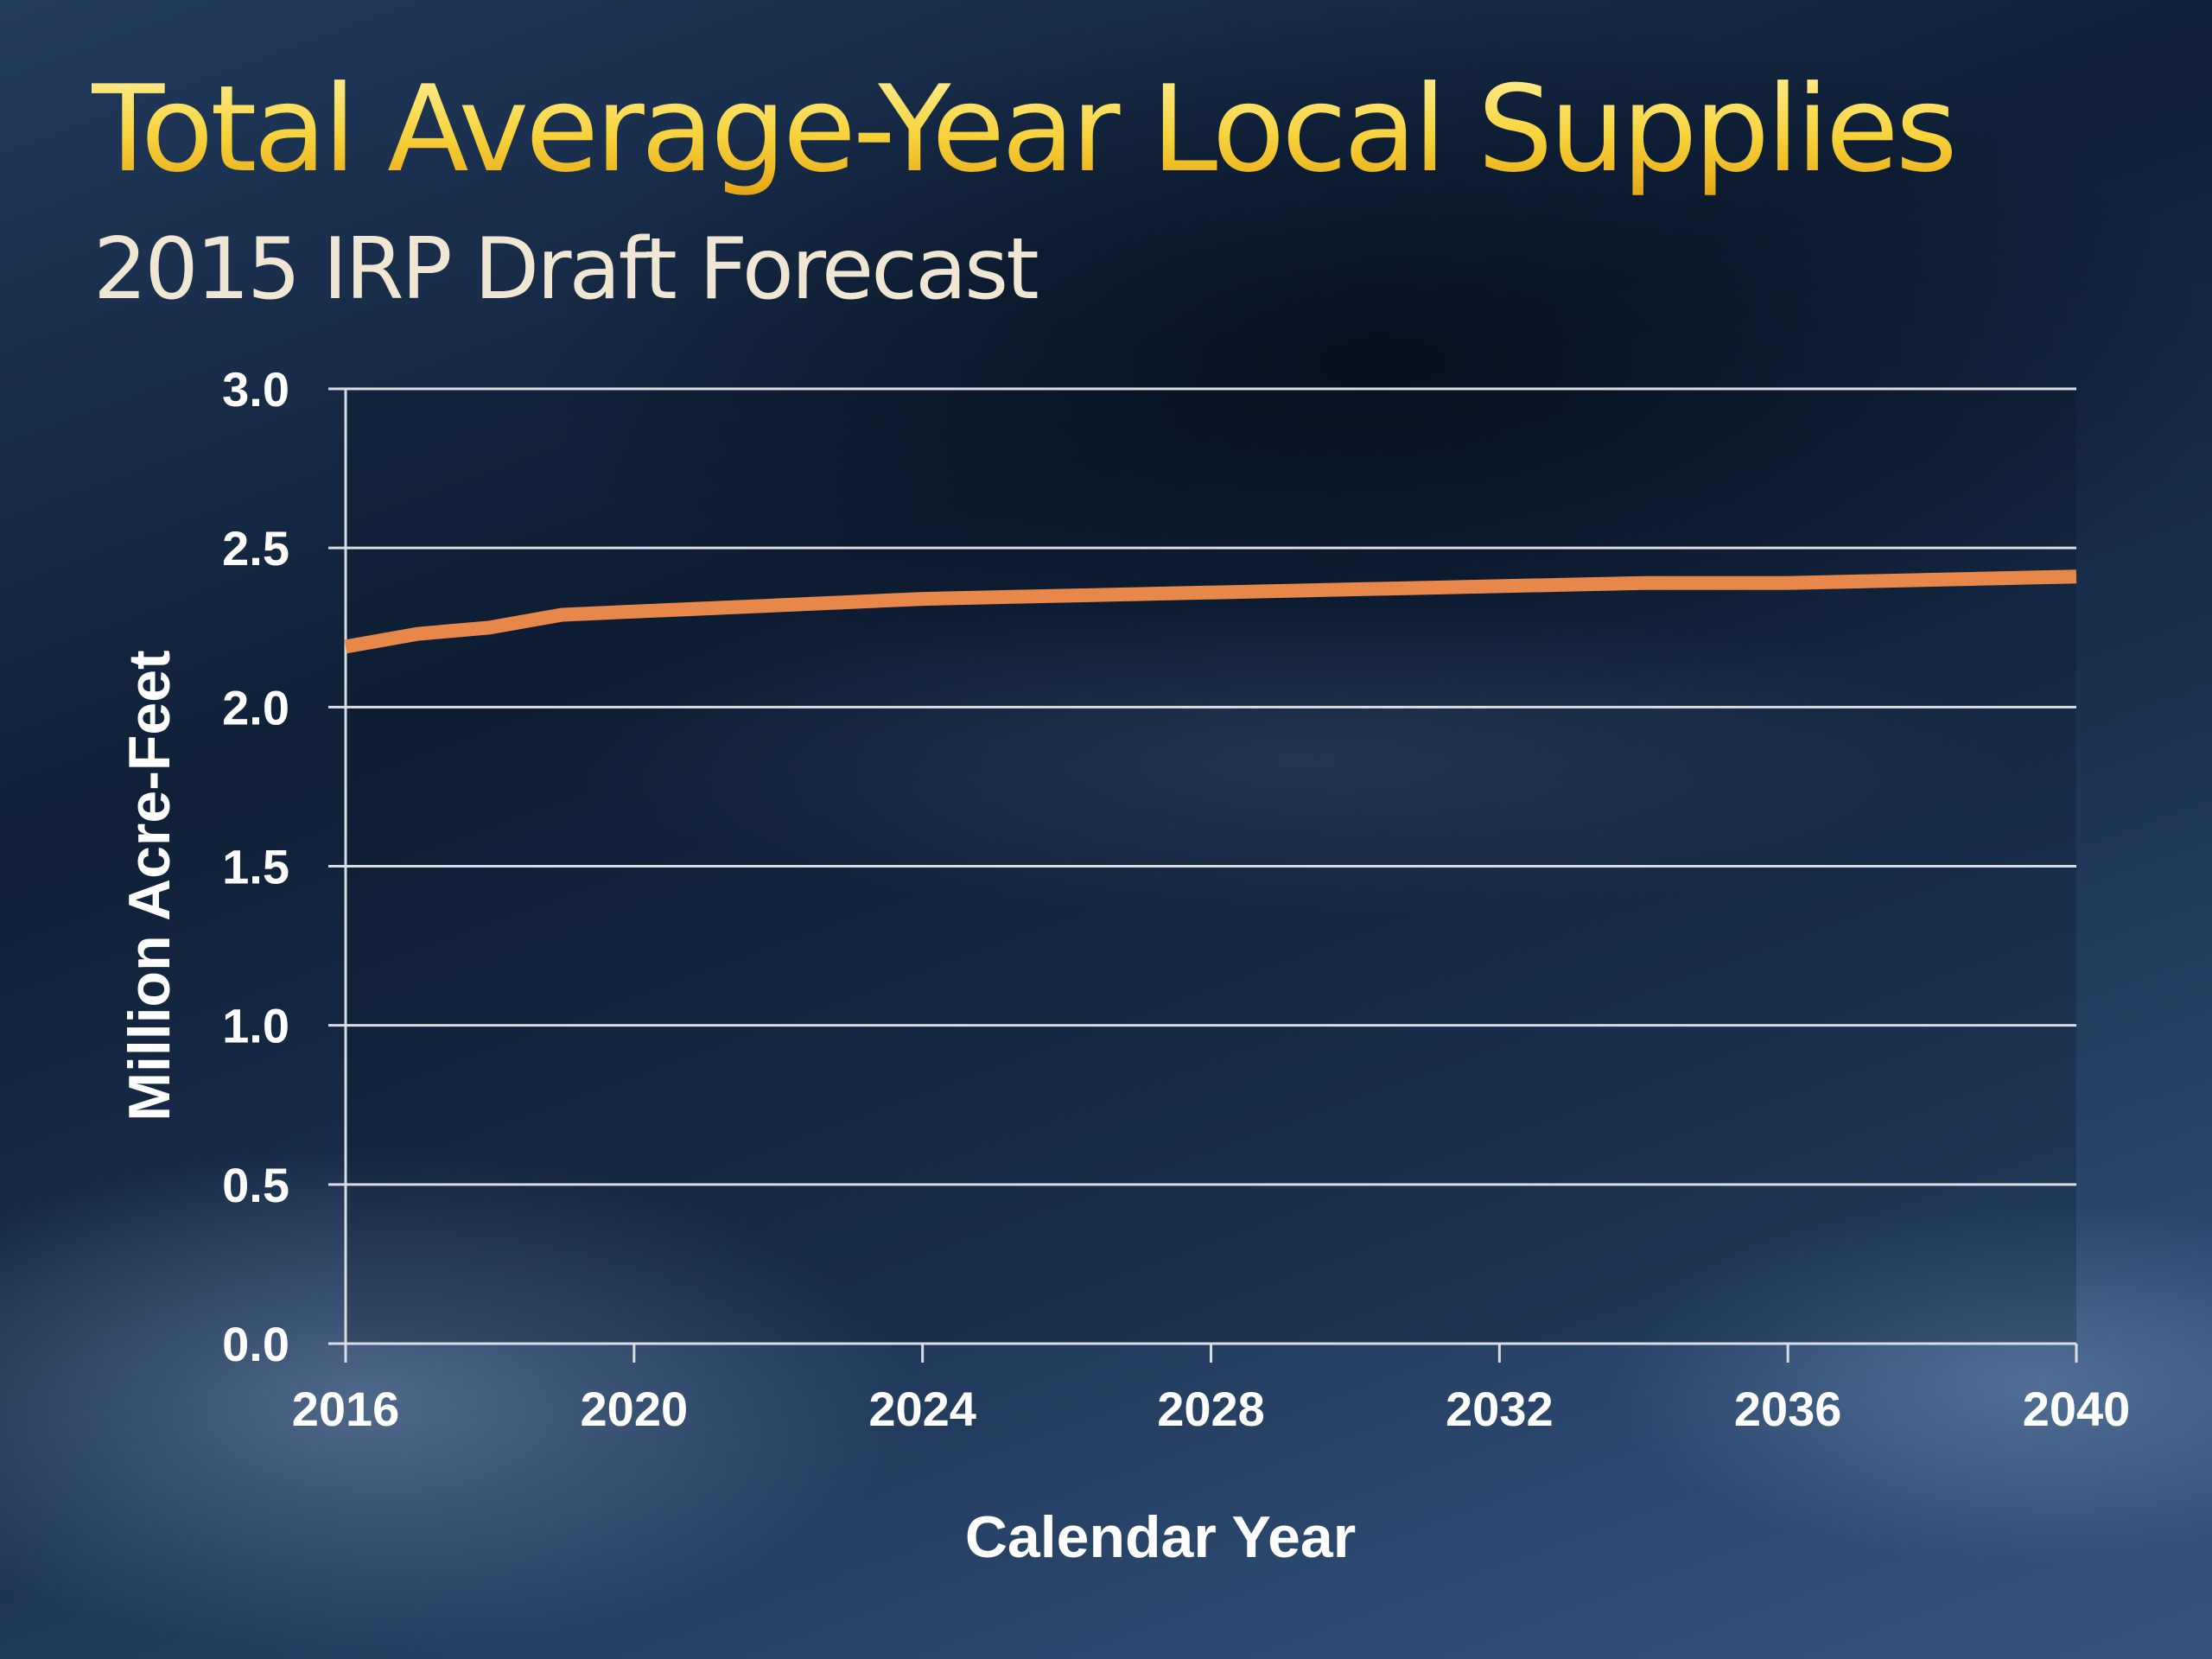 The width and height of the screenshot is (2212, 1659). Describe the element at coordinates (2077, 1409) in the screenshot. I see `x-tick-label: 2040` at that location.